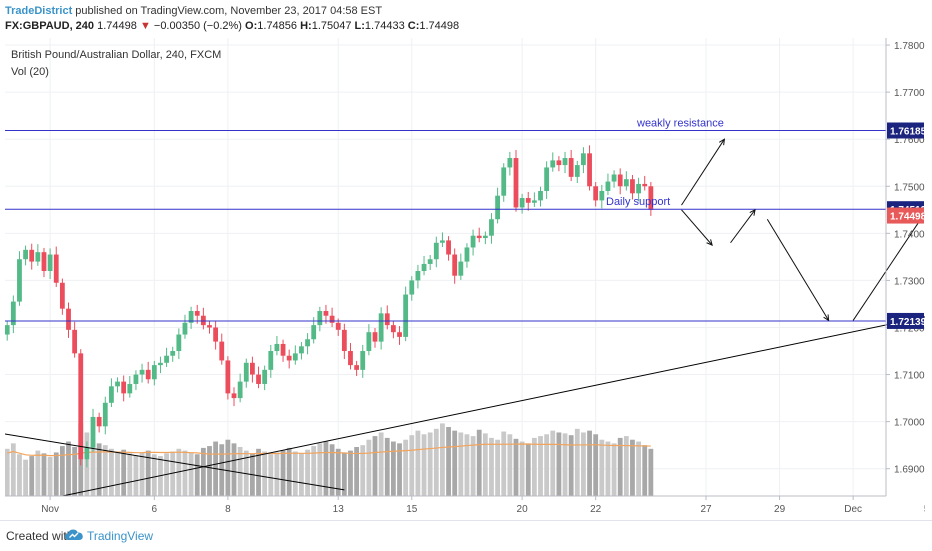 The image size is (932, 551). Describe the element at coordinates (39, 11) in the screenshot. I see `author-link: TradeDistrict` at that location.